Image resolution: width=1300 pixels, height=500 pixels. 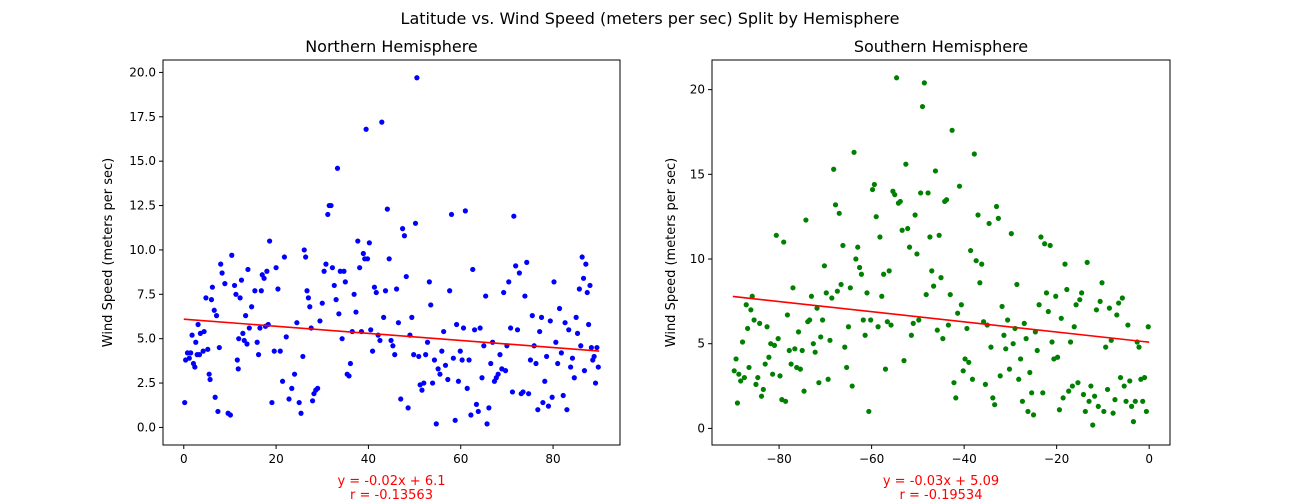 What do you see at coordinates (391, 494) in the screenshot?
I see `northern-correlation: r = -0.13563` at bounding box center [391, 494].